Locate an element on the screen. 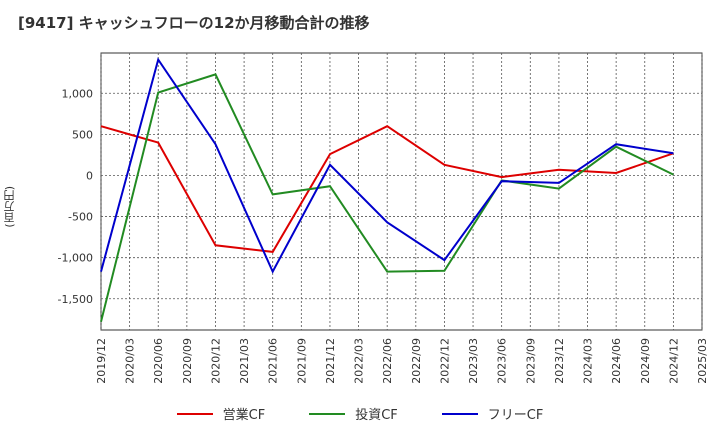 The height and width of the screenshot is (440, 720). x-tick-label: 2021/06 is located at coordinates (273, 361).